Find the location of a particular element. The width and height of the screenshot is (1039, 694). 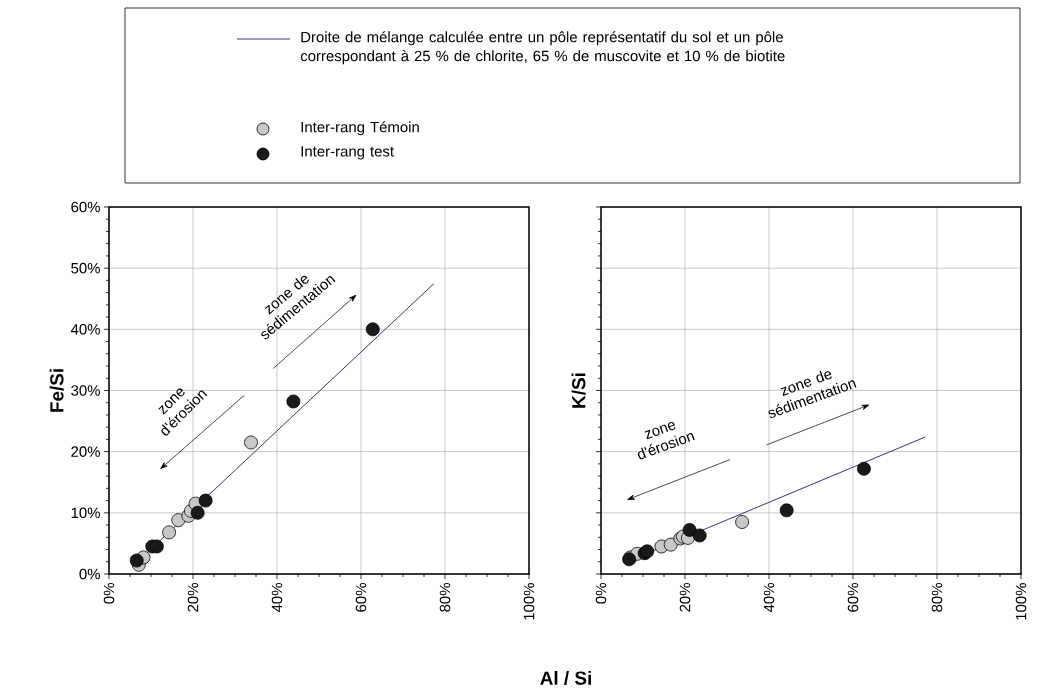

y-tick-label: 60% is located at coordinates (85, 207).